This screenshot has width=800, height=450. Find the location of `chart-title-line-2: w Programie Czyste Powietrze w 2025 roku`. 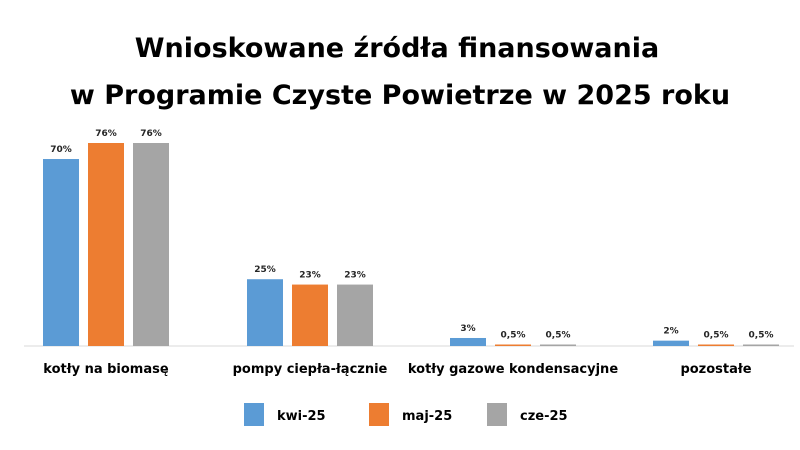

chart-title-line-2: w Programie Czyste Powietrze w 2025 roku is located at coordinates (400, 95).